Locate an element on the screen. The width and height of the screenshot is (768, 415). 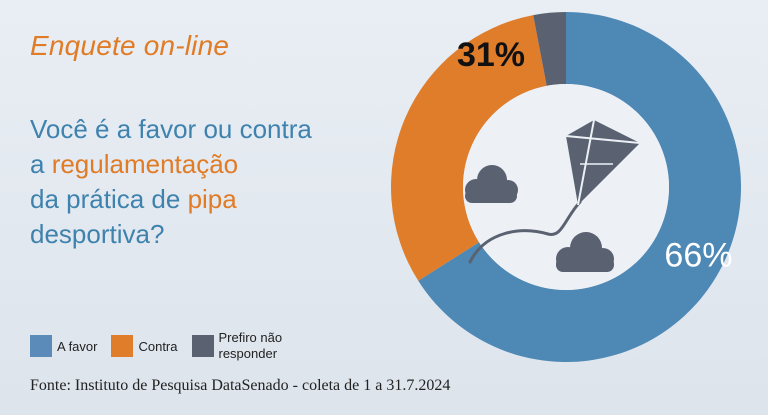
question-line-1: Você é a favor ou contra is located at coordinates (171, 129).